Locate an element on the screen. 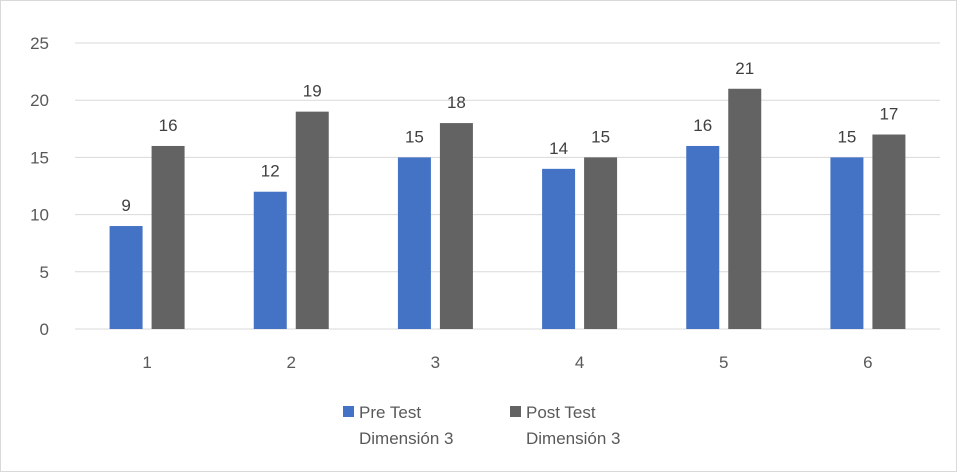 Image resolution: width=959 pixels, height=474 pixels. y-tick-label: 0 is located at coordinates (44, 329).